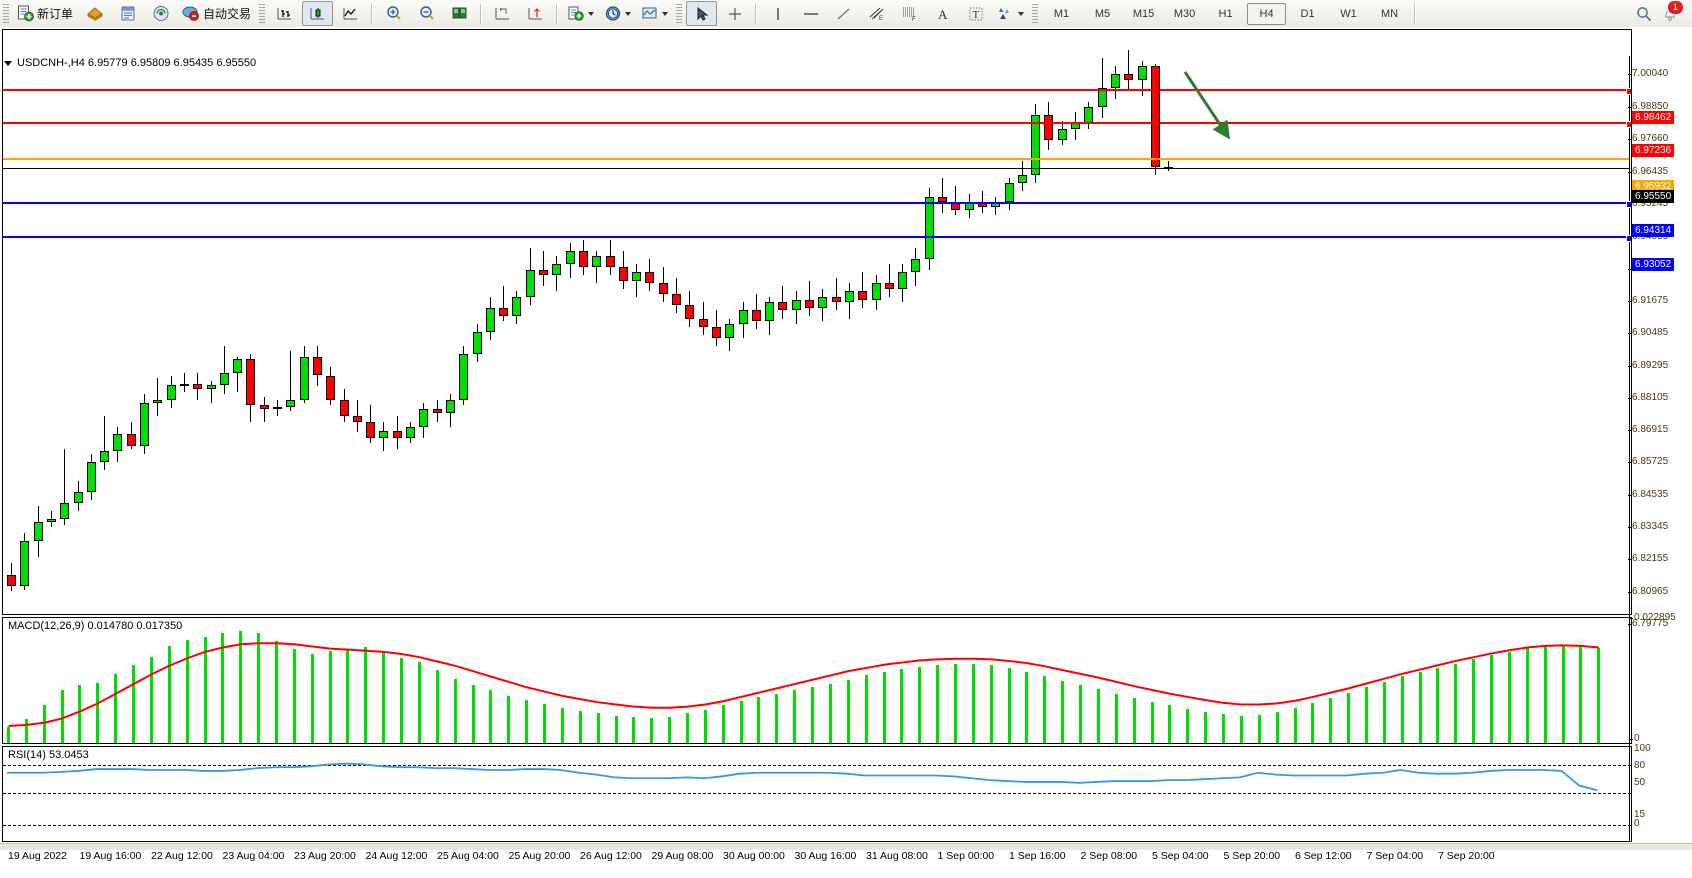 This screenshot has height=878, width=1692. What do you see at coordinates (284, 13) in the screenshot?
I see `bar-chart-button` at bounding box center [284, 13].